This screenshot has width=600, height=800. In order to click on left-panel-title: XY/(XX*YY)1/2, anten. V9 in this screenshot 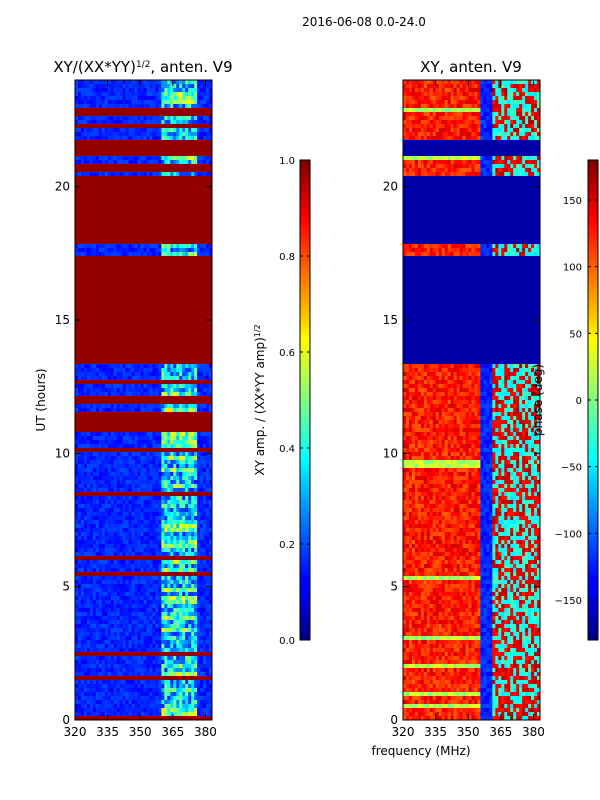, I will do `click(142, 67)`.